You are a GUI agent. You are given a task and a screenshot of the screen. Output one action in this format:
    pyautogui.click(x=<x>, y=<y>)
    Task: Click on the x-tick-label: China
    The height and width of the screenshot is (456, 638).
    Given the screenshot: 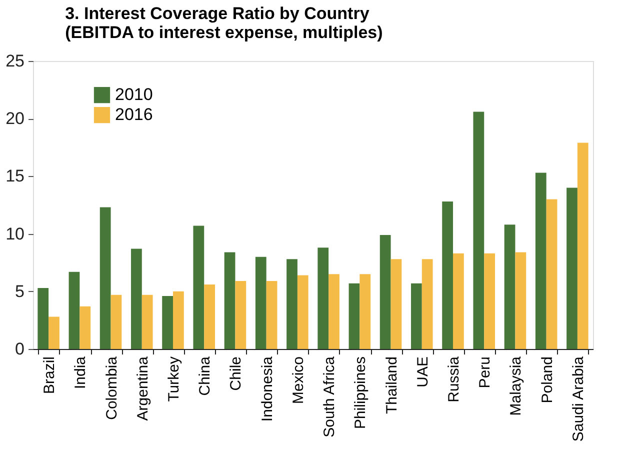 What is the action you would take?
    pyautogui.click(x=205, y=376)
    